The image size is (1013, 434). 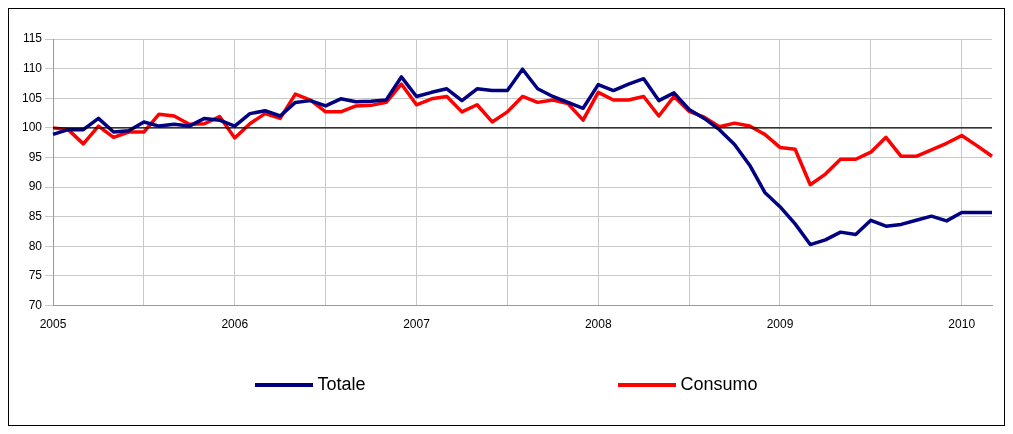 What do you see at coordinates (32, 38) in the screenshot?
I see `y-tick-label: 115` at bounding box center [32, 38].